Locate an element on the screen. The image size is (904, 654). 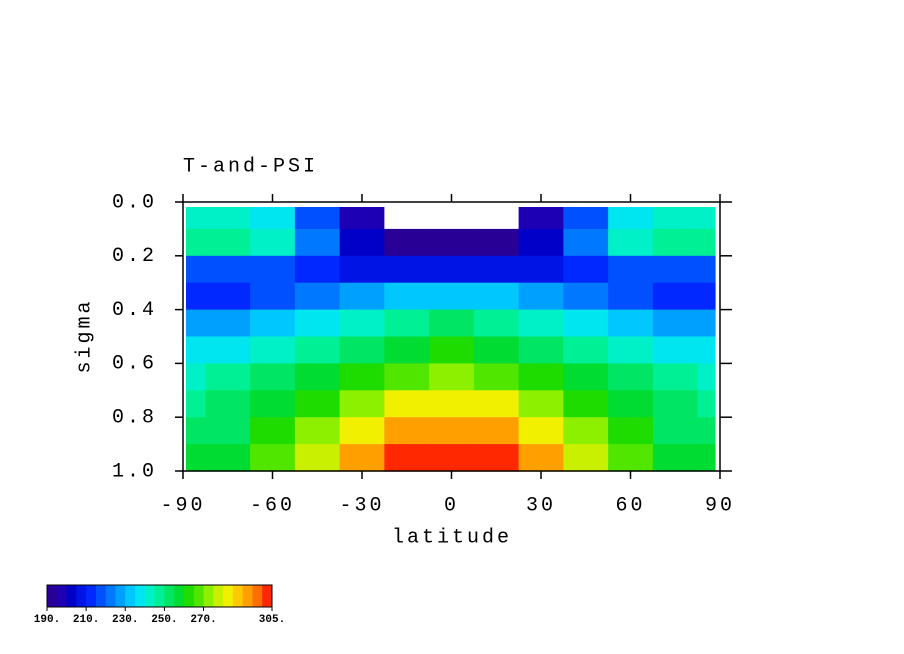
y-axis-label: sigma is located at coordinates (84, 335).